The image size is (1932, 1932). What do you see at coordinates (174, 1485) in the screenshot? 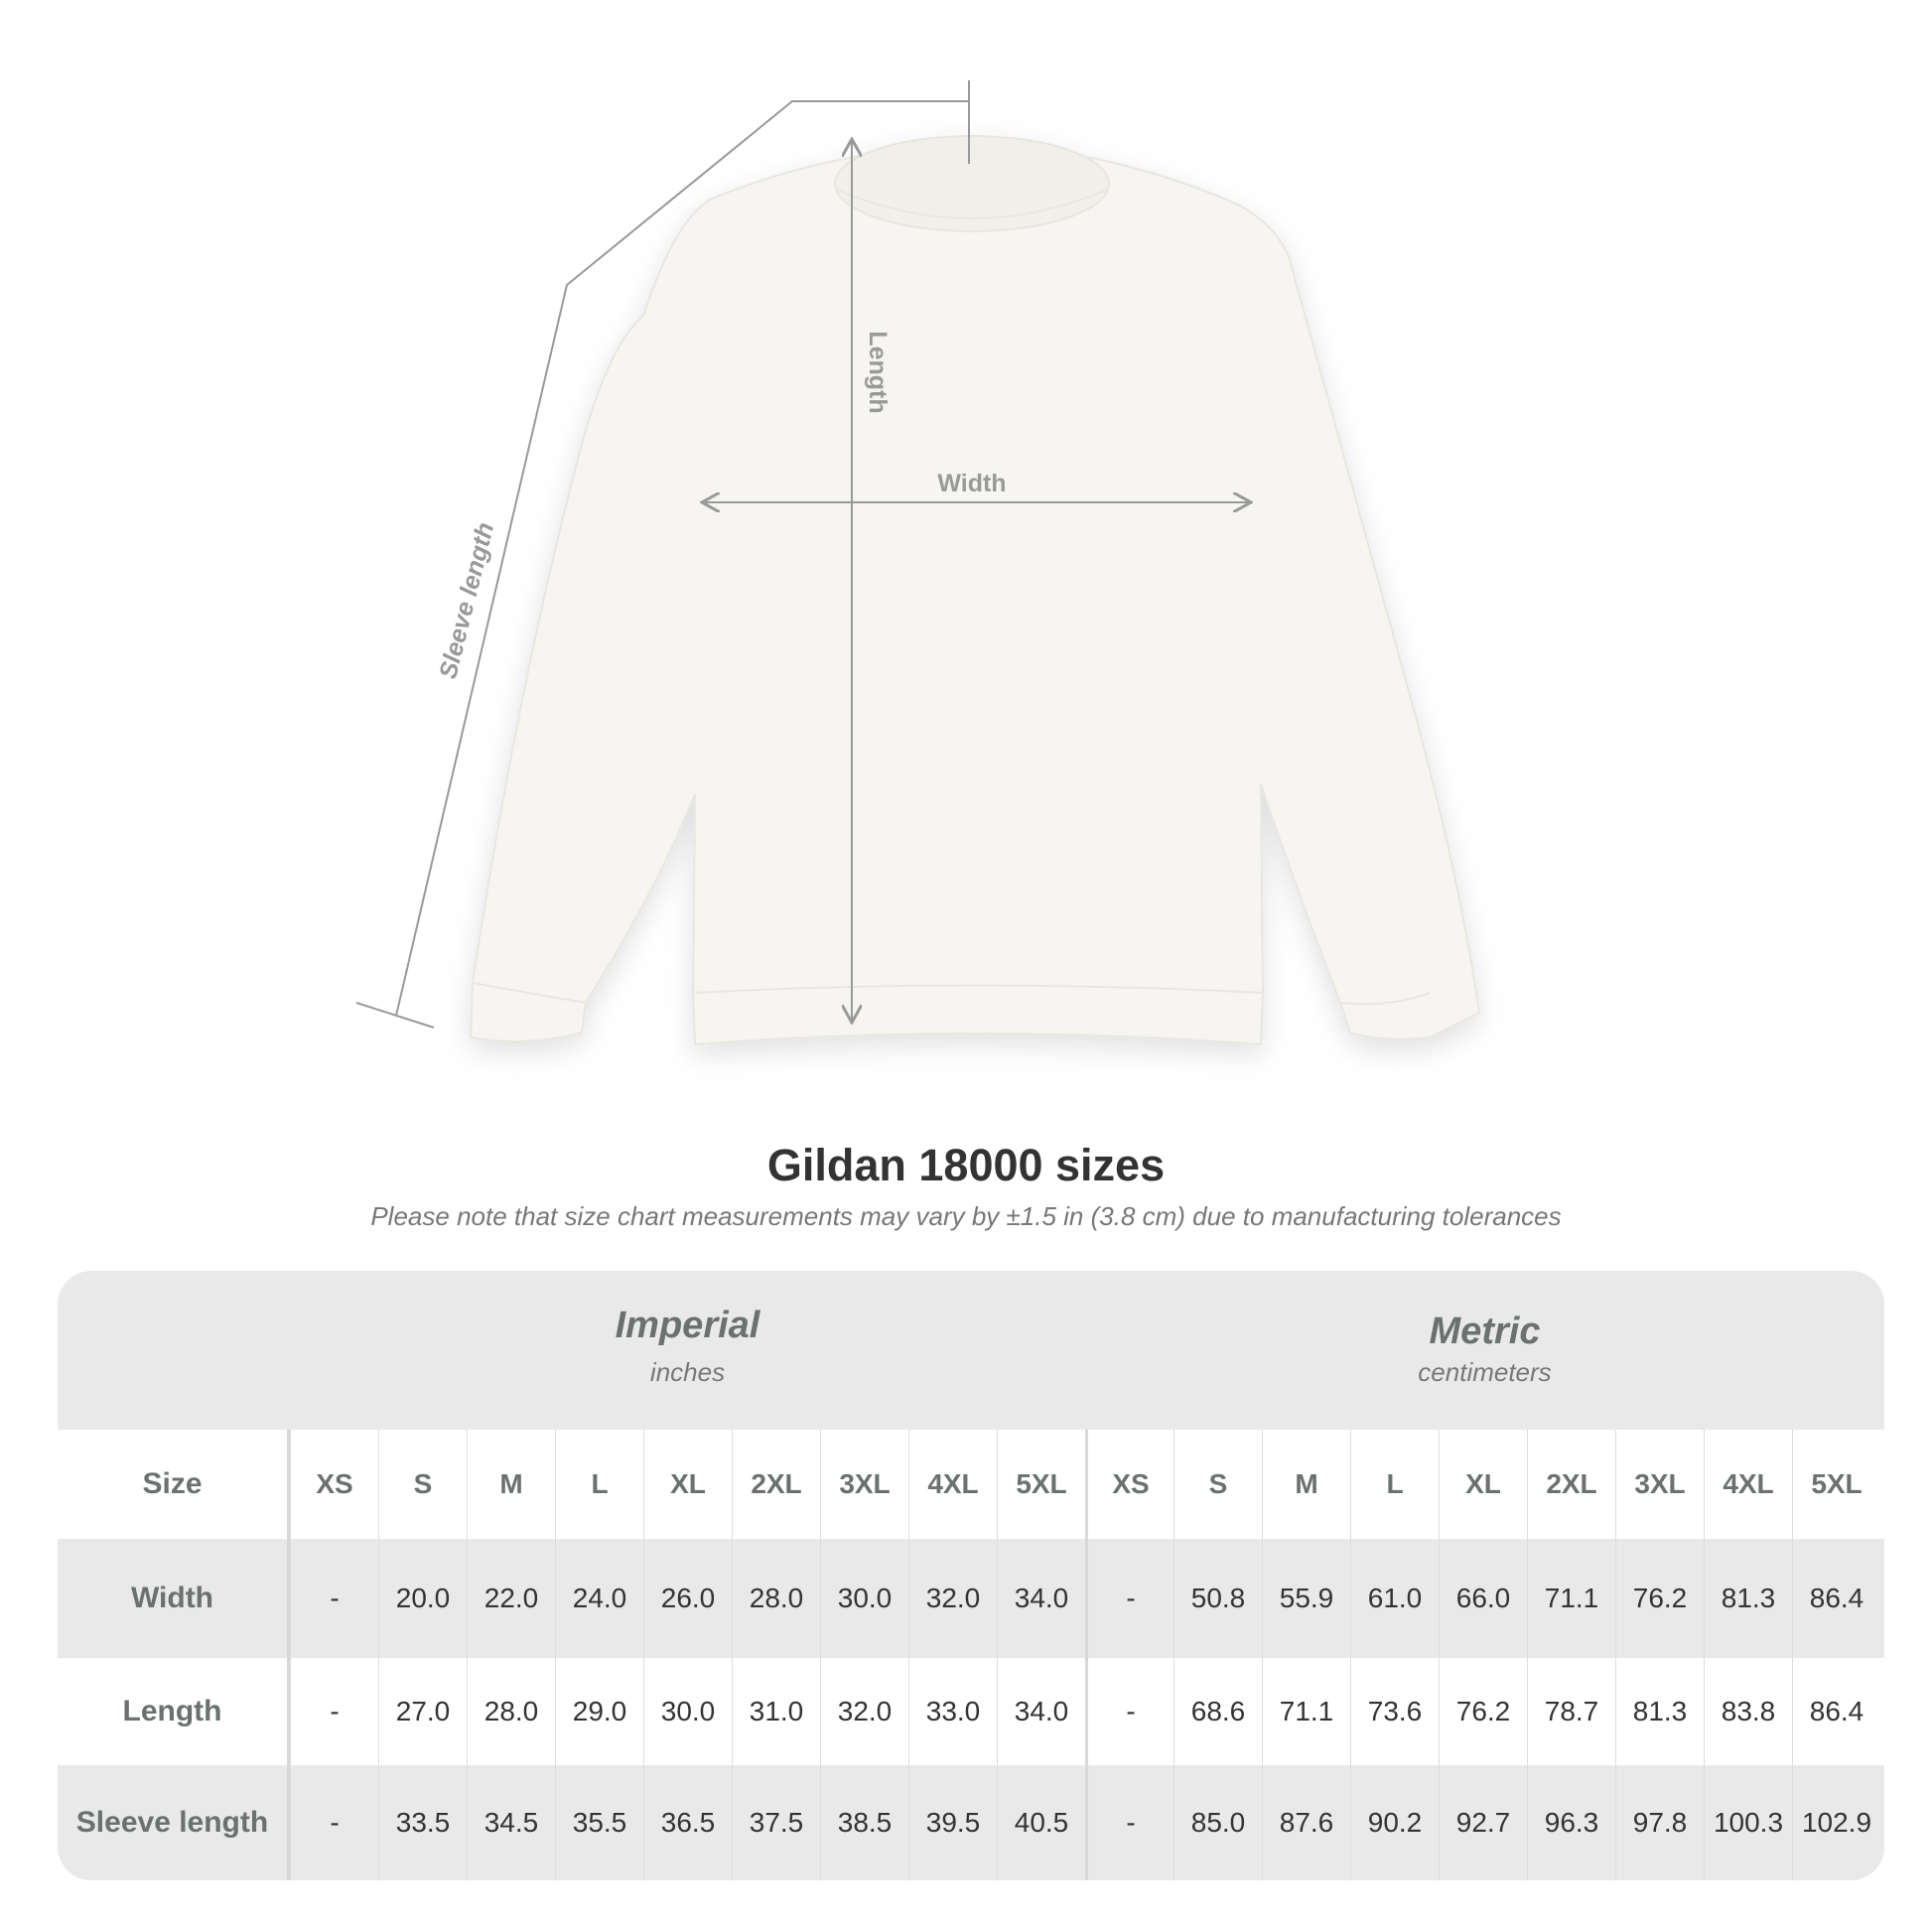
I see `size-label: Size` at bounding box center [174, 1485].